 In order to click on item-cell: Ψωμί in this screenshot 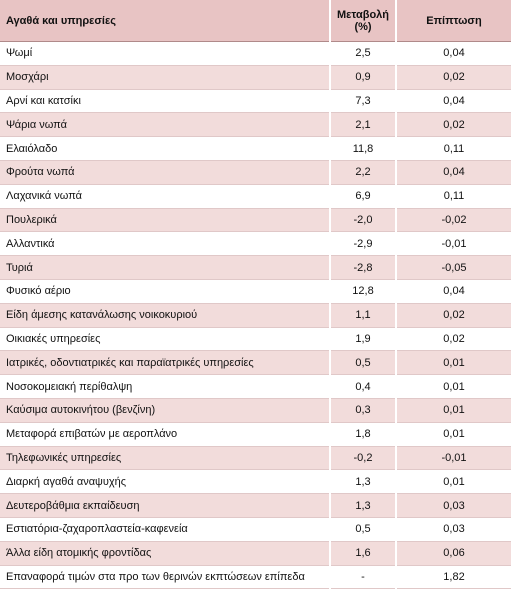, I will do `click(165, 53)`.